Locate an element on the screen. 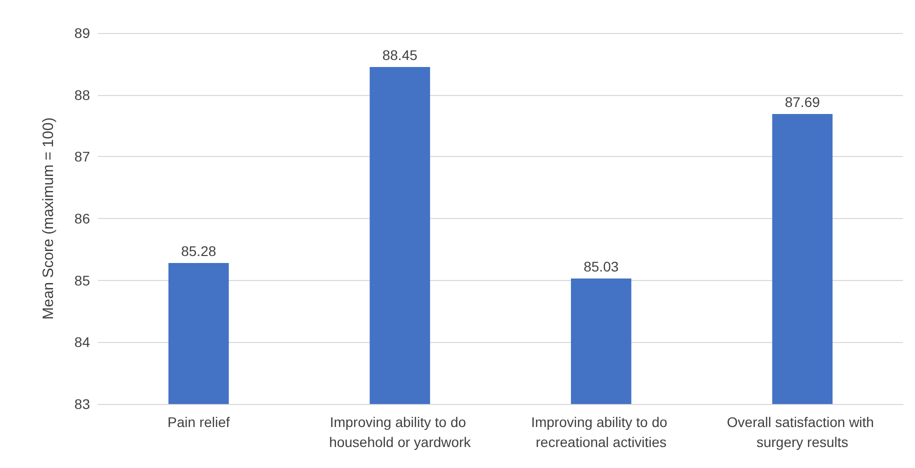 The image size is (915, 468). y-tick-label: 85 is located at coordinates (82, 280).